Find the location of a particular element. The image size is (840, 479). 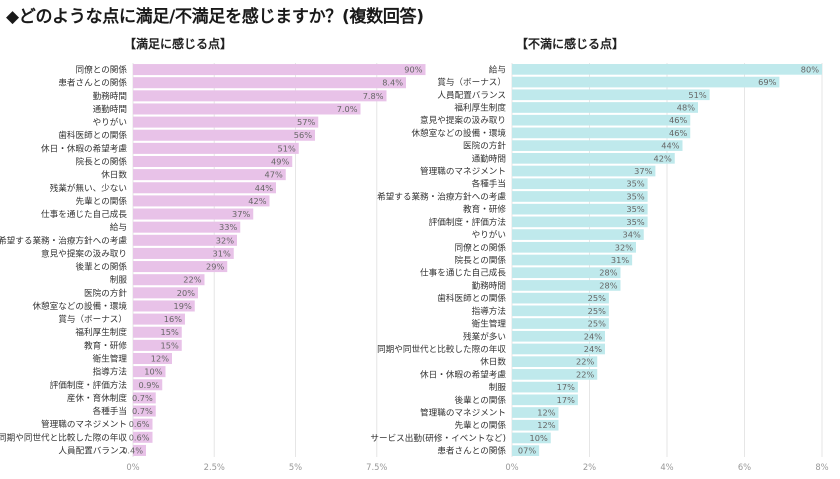

satisfied-category-label: 各種手当 is located at coordinates (110, 411).